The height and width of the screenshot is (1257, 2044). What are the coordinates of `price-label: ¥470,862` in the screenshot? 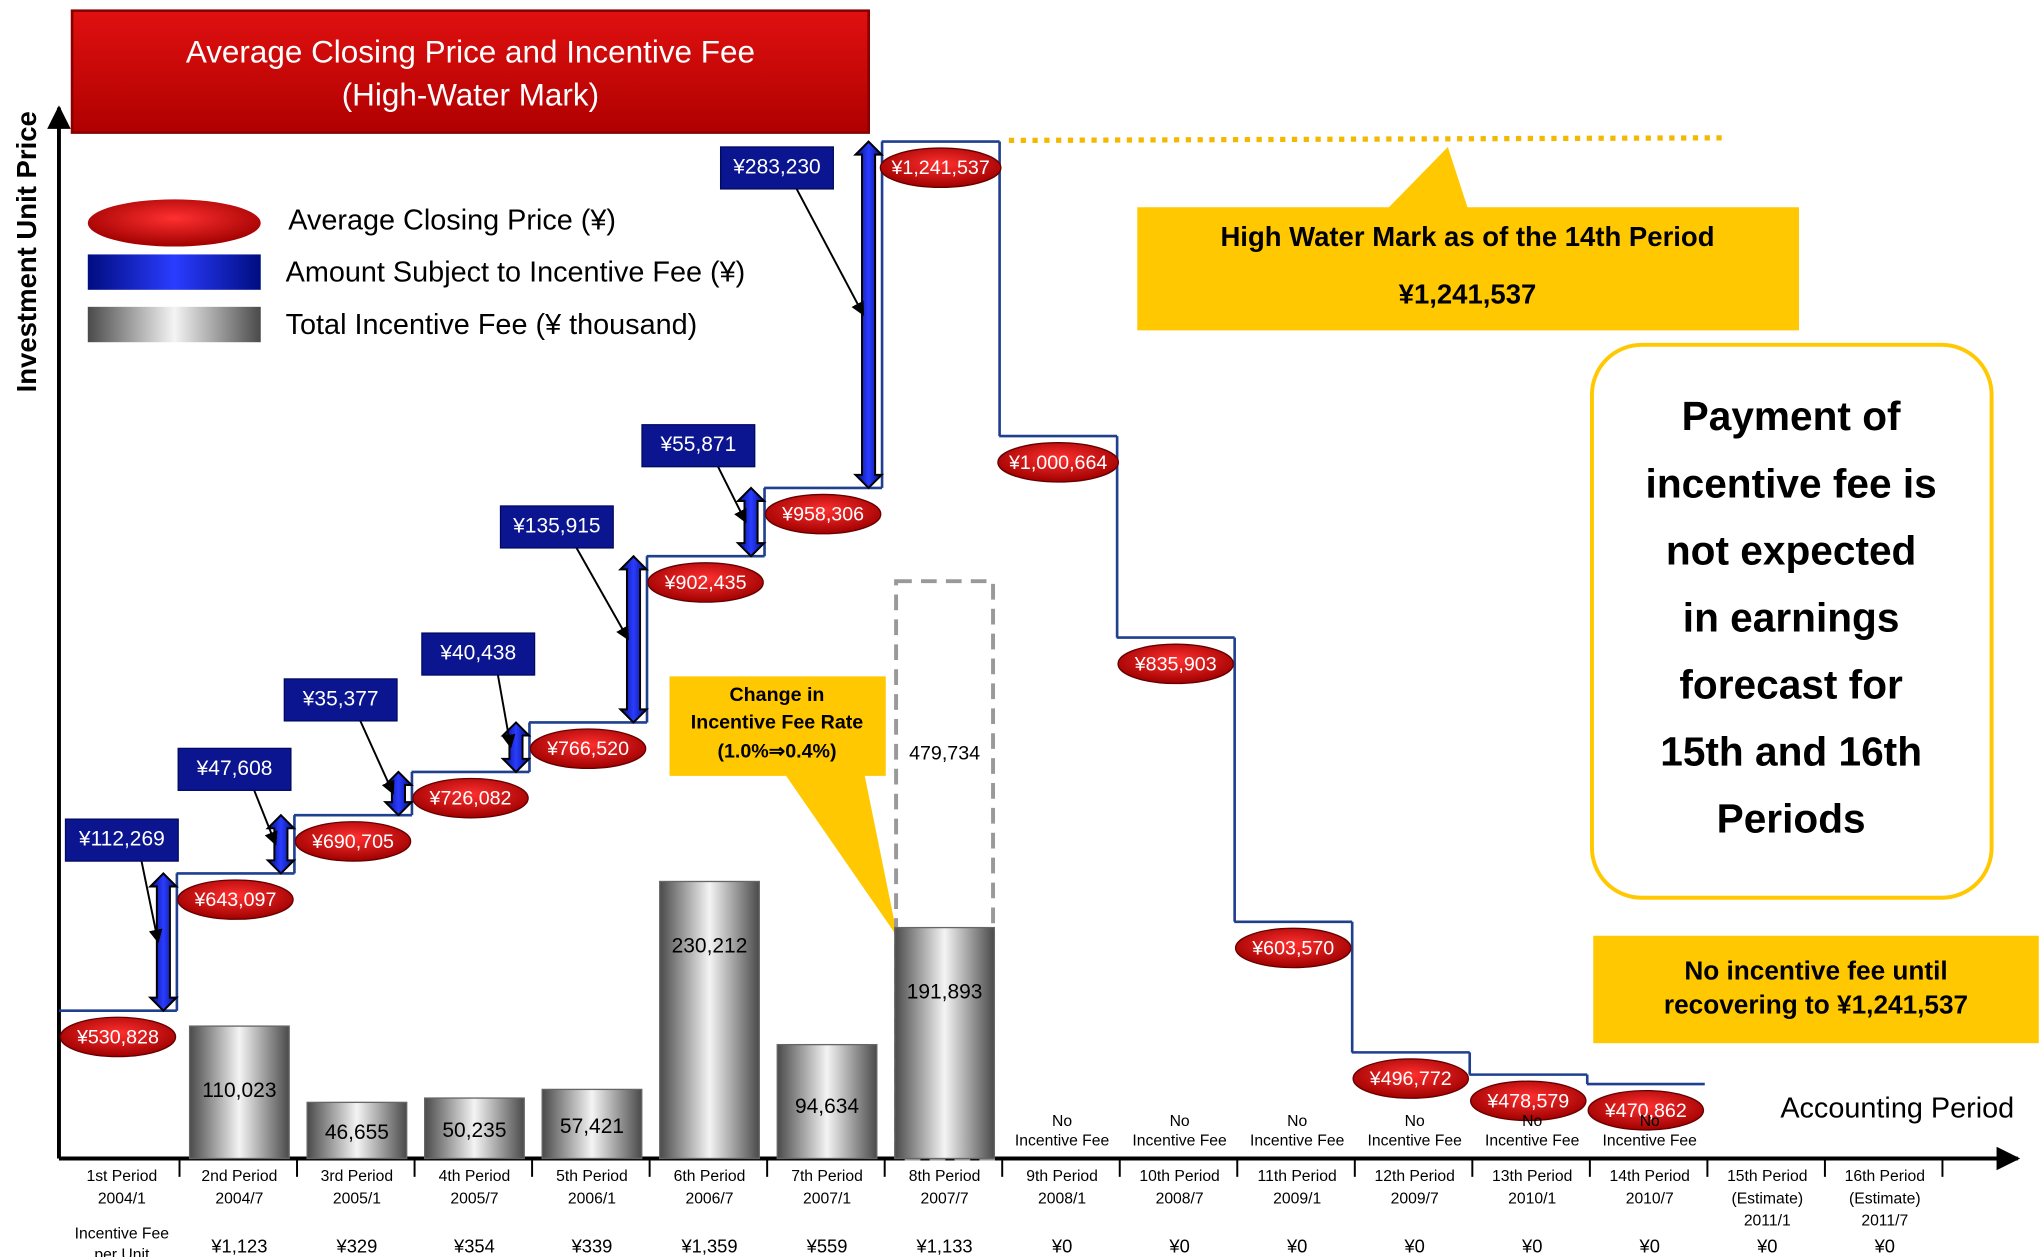 It's located at (1645, 1111).